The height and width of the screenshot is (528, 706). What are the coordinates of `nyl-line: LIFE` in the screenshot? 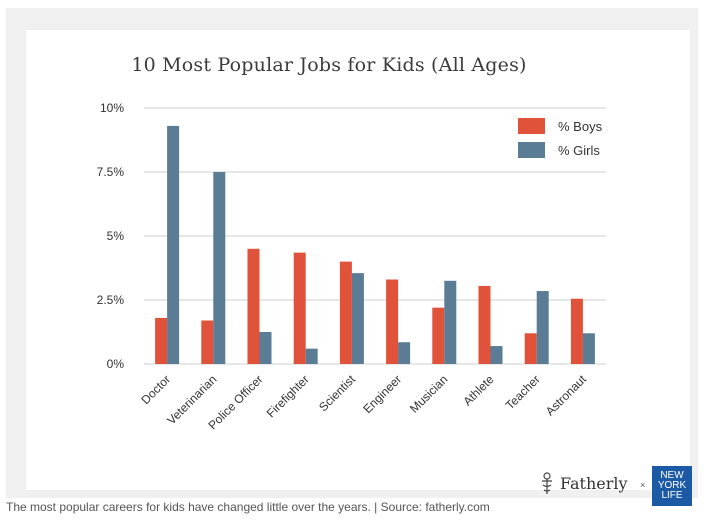 It's located at (672, 495).